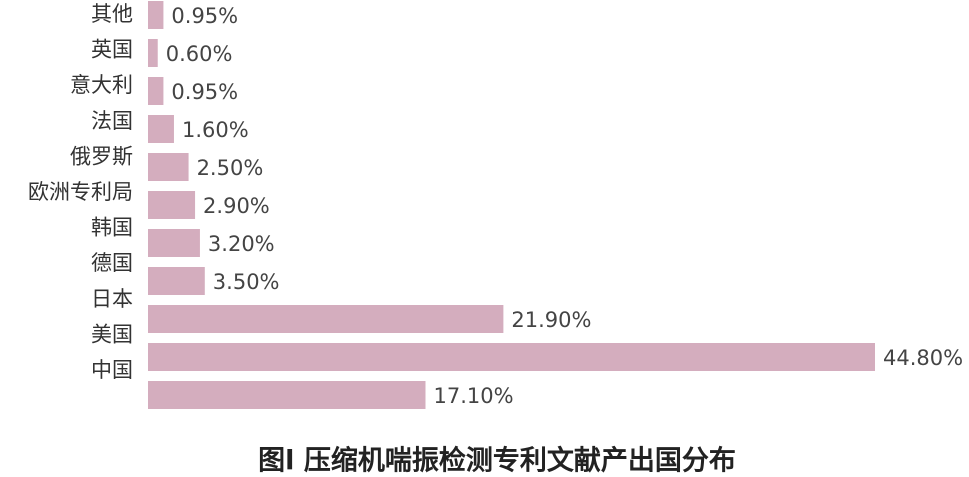 Image resolution: width=969 pixels, height=477 pixels. What do you see at coordinates (101, 85) in the screenshot?
I see `category-label: 意大利` at bounding box center [101, 85].